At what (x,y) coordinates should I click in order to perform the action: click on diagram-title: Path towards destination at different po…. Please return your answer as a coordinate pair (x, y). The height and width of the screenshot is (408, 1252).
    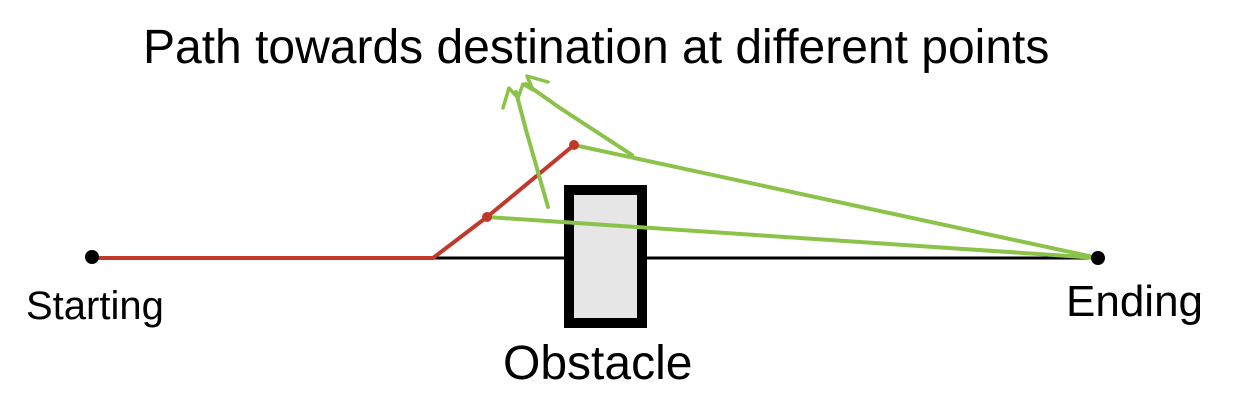
    Looking at the image, I should click on (596, 47).